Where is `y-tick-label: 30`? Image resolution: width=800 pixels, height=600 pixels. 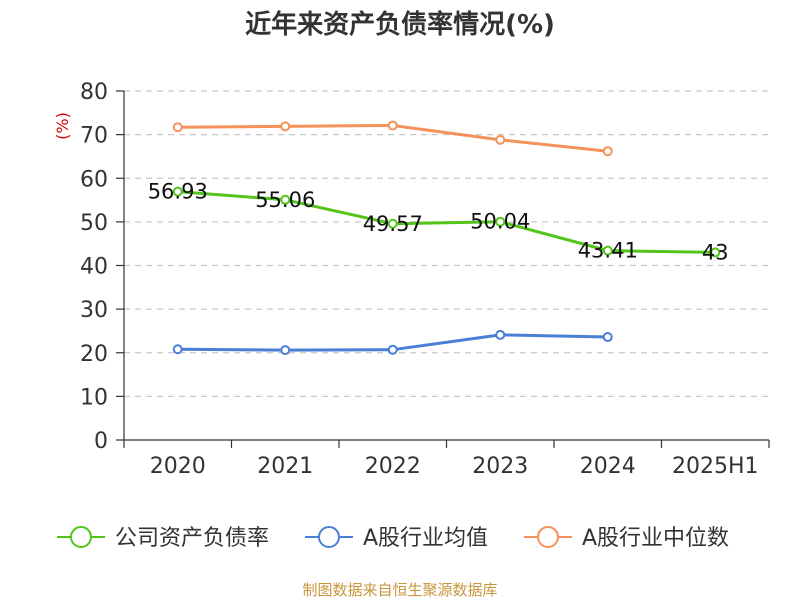
y-tick-label: 30 is located at coordinates (94, 310).